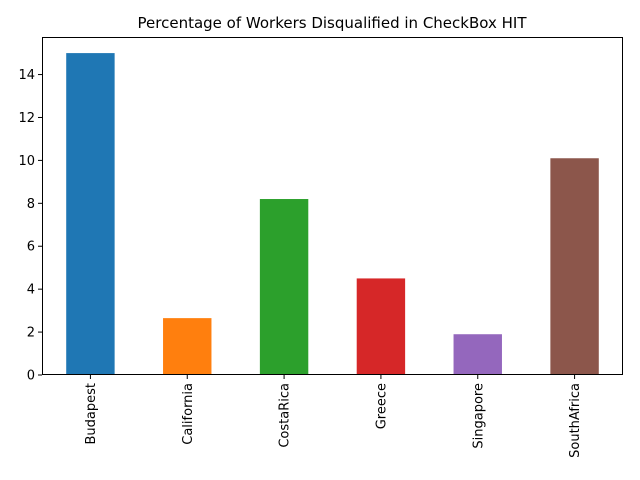 Image resolution: width=640 pixels, height=480 pixels. What do you see at coordinates (477, 354) in the screenshot?
I see `bar-singapore` at bounding box center [477, 354].